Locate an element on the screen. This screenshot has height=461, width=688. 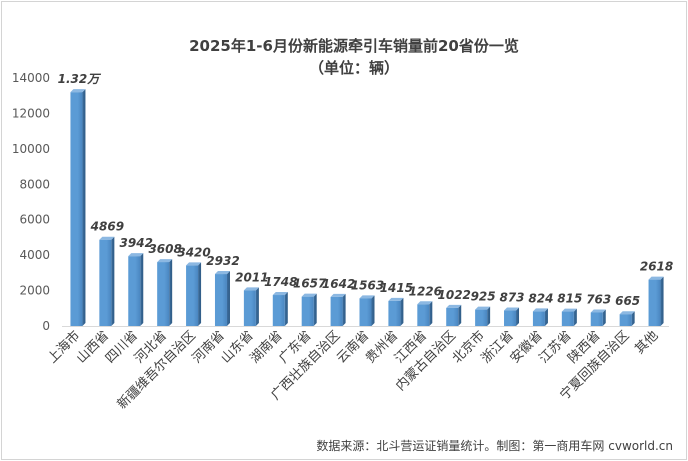
bar-value-label: 2618 is located at coordinates (656, 267).